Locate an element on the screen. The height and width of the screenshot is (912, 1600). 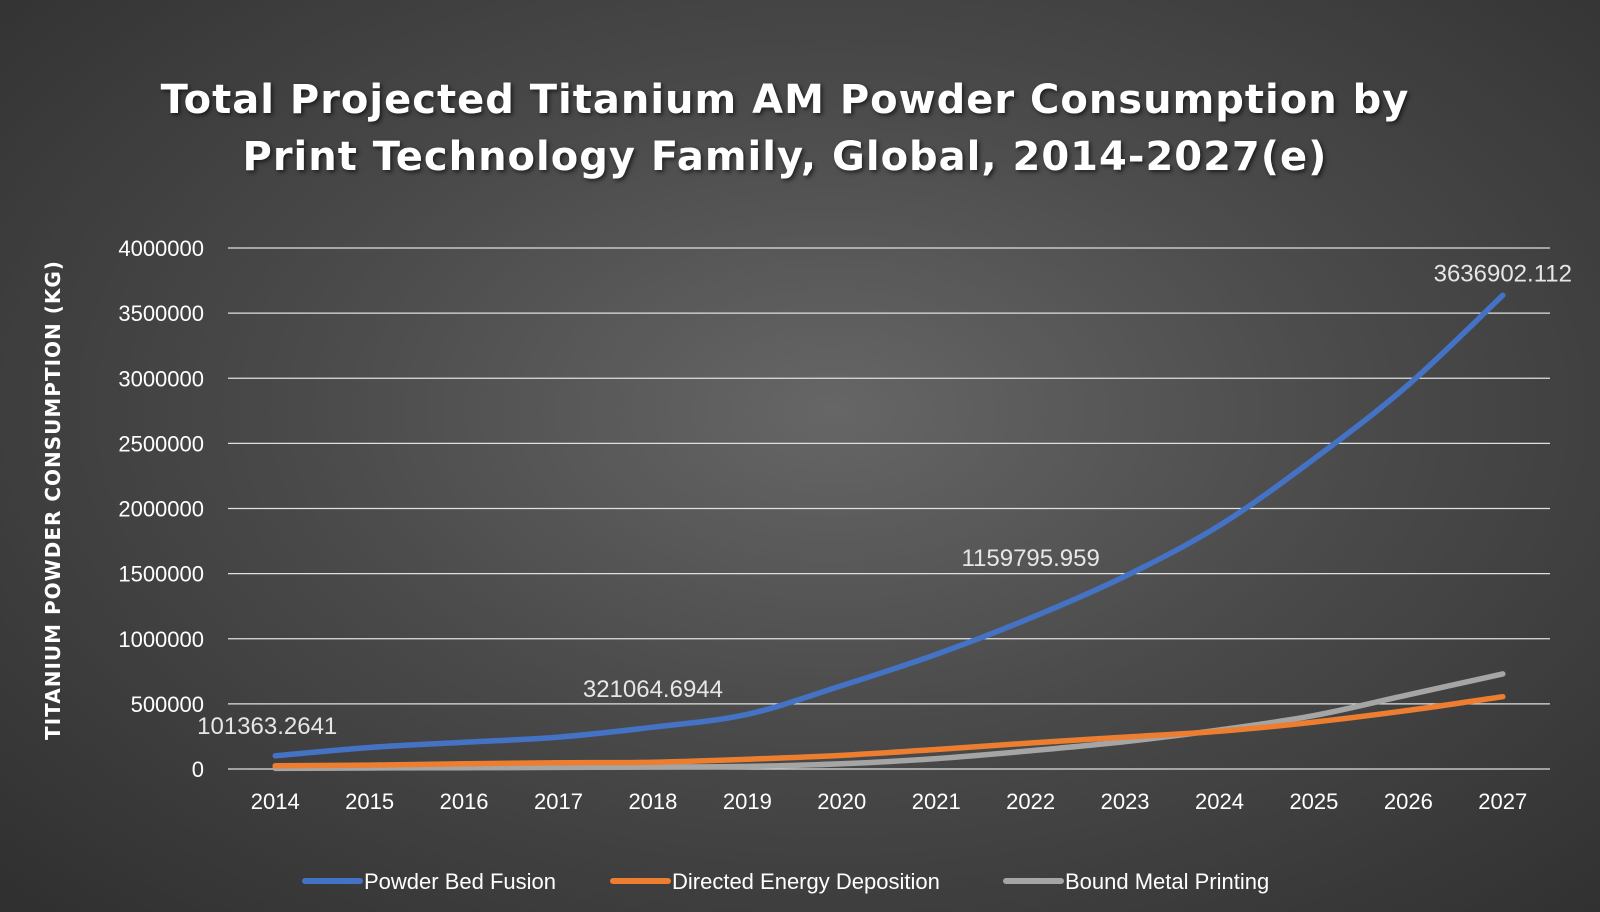
legend-label: Directed Energy Deposition is located at coordinates (806, 881).